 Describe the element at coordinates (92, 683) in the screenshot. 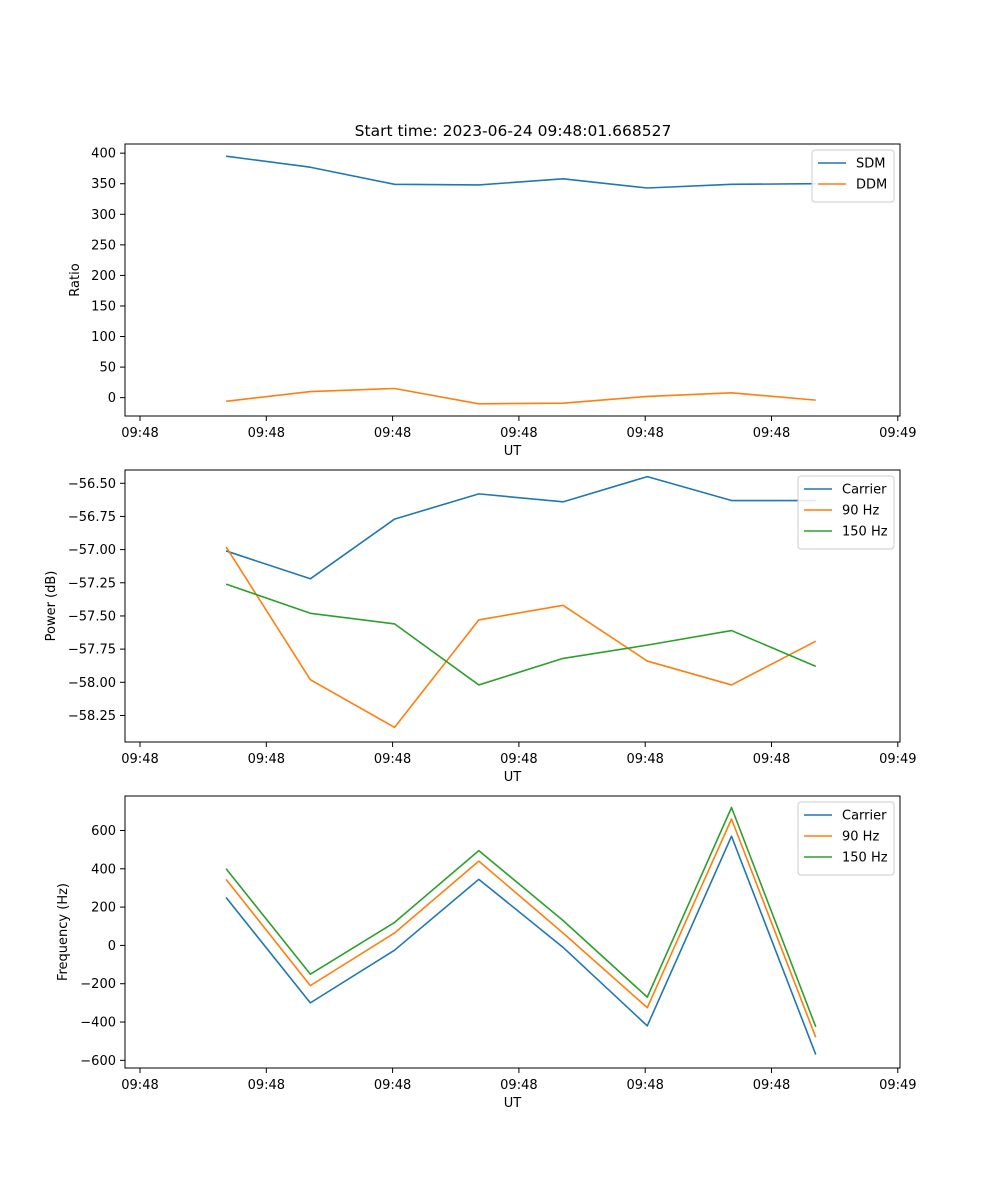

I see `y-tick-label: −58.00` at that location.